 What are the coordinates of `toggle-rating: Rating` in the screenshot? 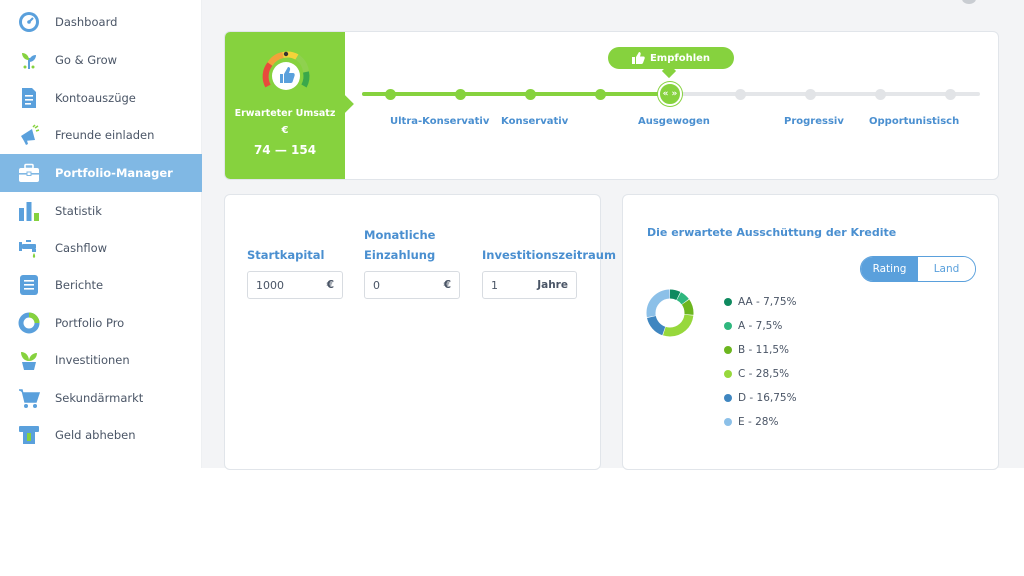 It's located at (889, 269).